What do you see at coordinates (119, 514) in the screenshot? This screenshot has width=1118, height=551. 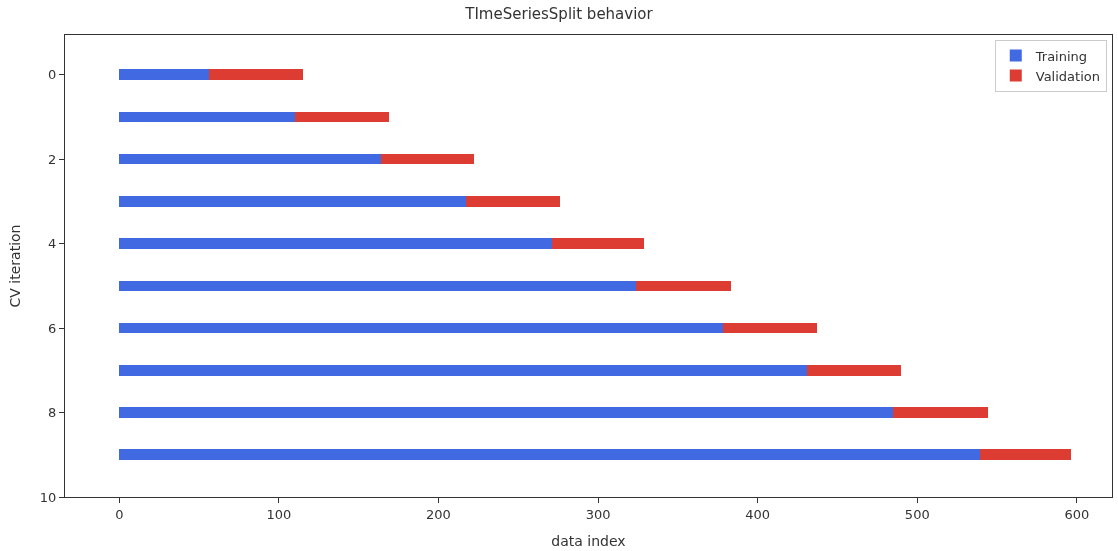 I see `x-tick-label: 0` at bounding box center [119, 514].